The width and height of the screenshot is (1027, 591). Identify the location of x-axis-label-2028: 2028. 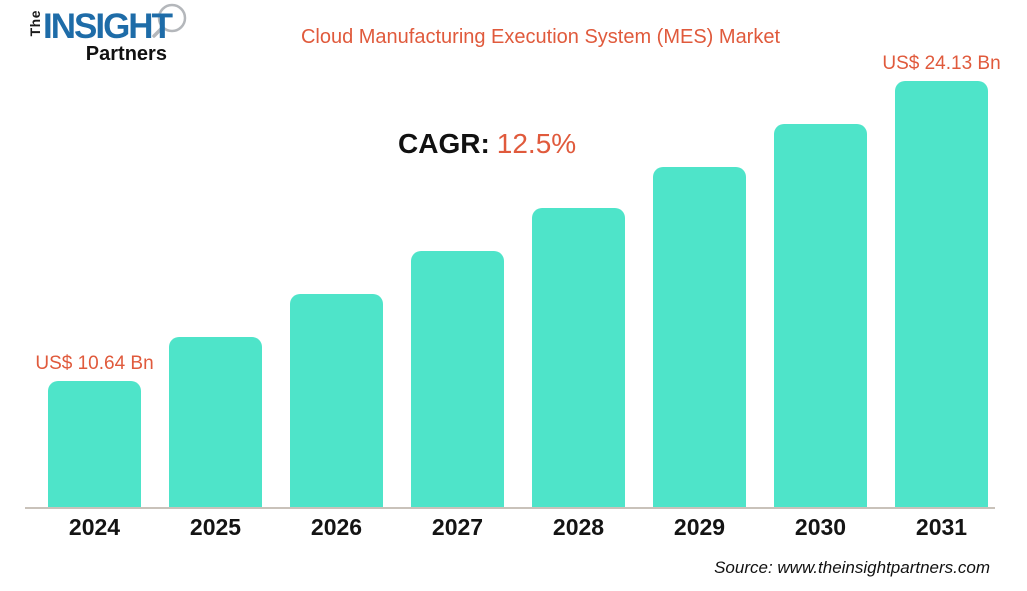
(578, 527).